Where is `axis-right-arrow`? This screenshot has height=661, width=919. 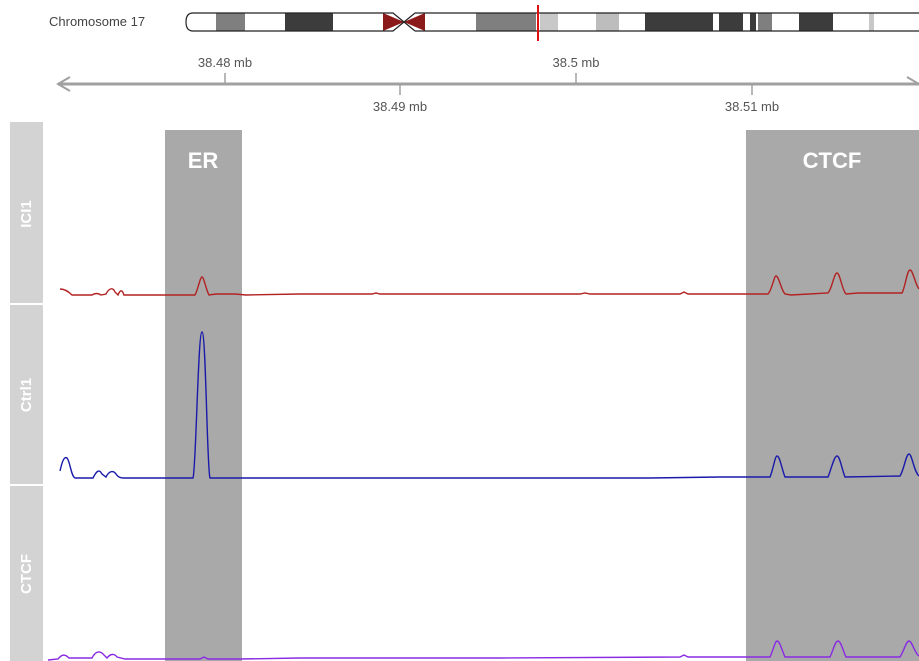 axis-right-arrow is located at coordinates (912, 80).